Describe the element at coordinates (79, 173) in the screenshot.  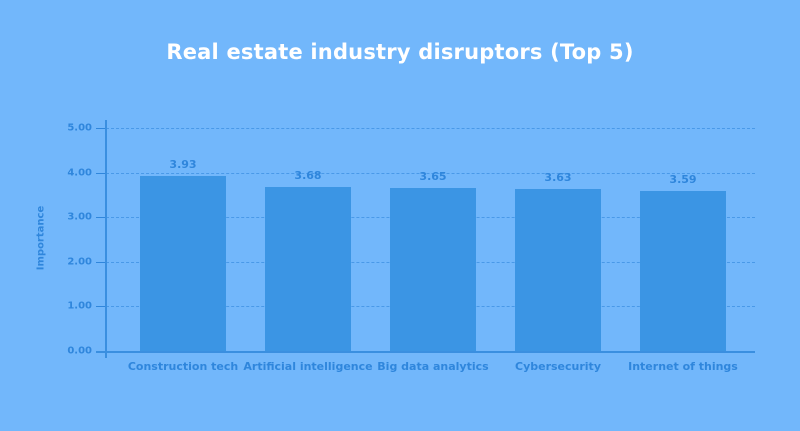
I see `y-tick-label: 4.00` at that location.